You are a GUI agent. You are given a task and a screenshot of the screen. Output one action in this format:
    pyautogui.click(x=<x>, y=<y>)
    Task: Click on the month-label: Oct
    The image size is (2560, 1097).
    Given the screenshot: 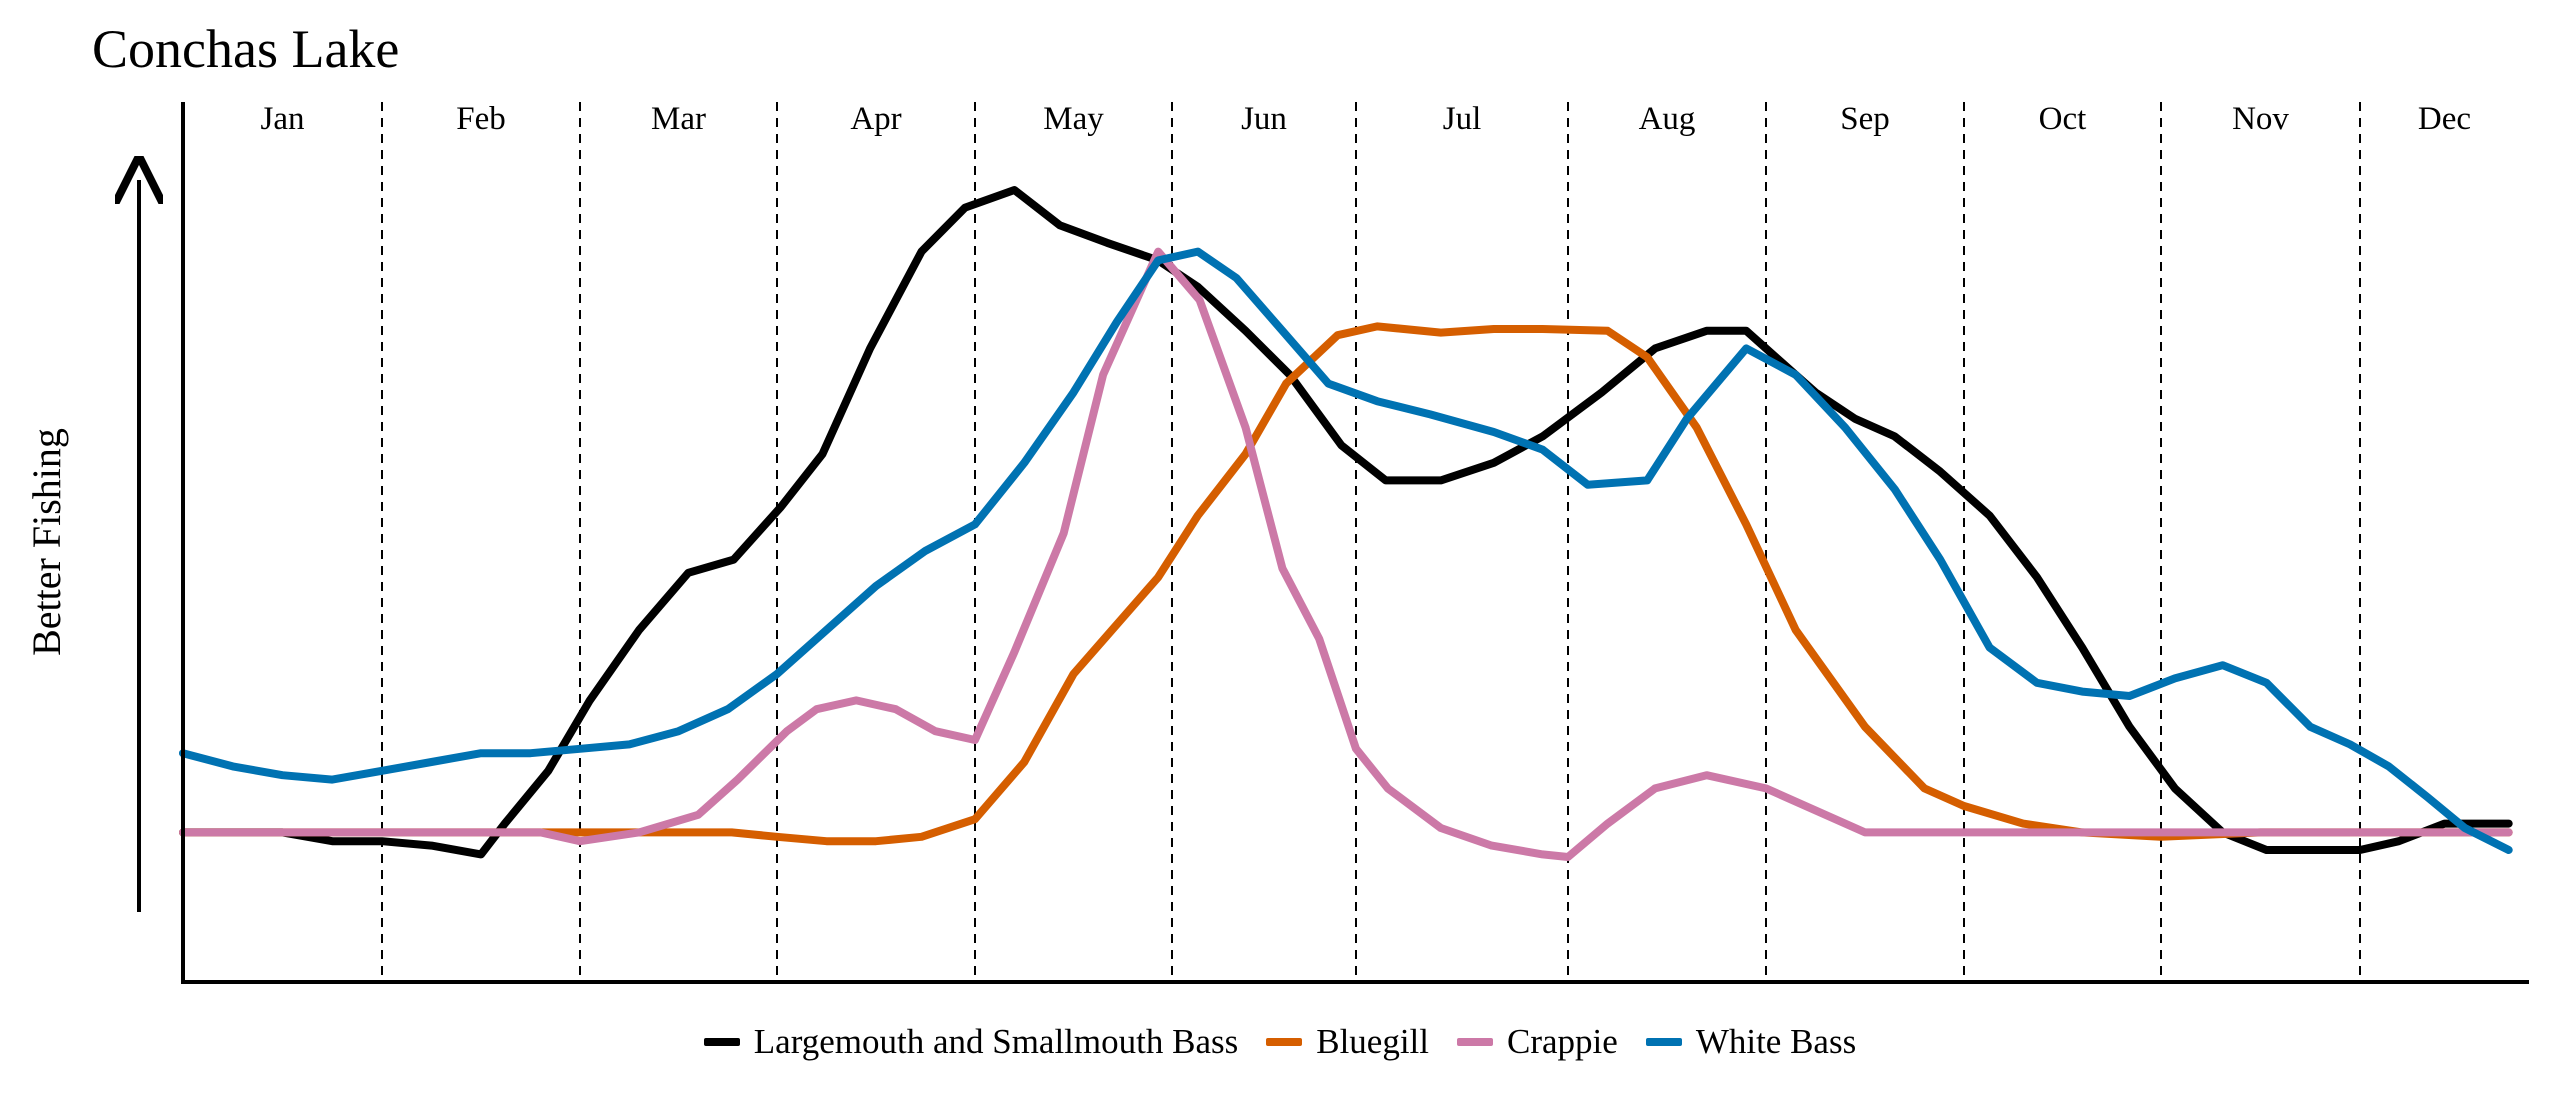 What is the action you would take?
    pyautogui.click(x=2063, y=119)
    